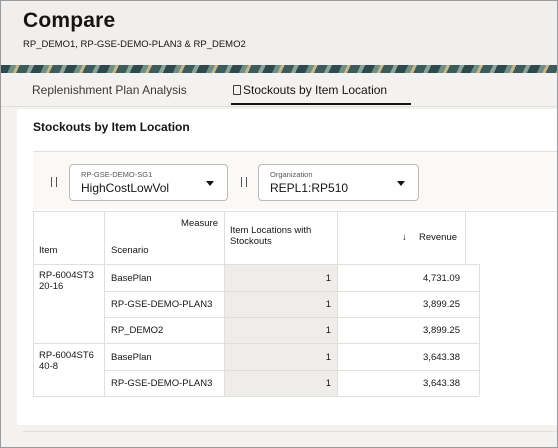  I want to click on tab-label: Stockouts by Item Location, so click(315, 90).